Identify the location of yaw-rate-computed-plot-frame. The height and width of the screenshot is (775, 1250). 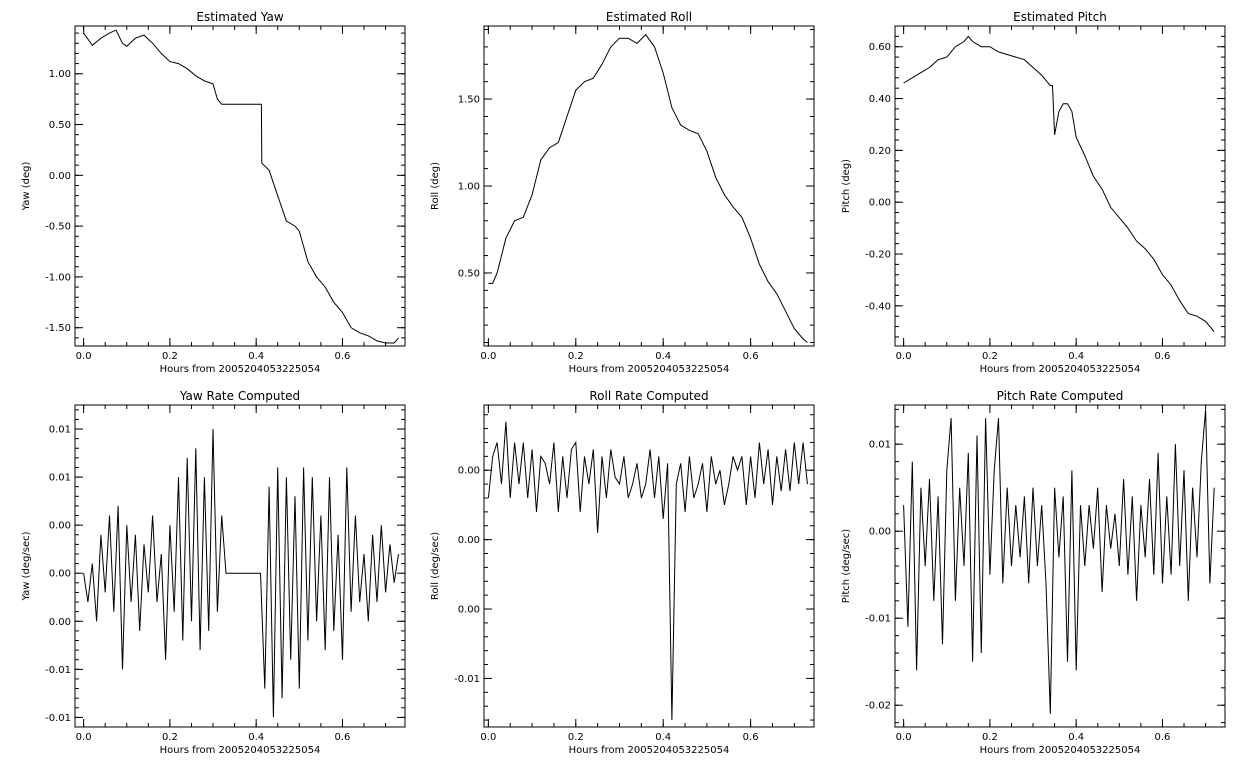
(240, 566).